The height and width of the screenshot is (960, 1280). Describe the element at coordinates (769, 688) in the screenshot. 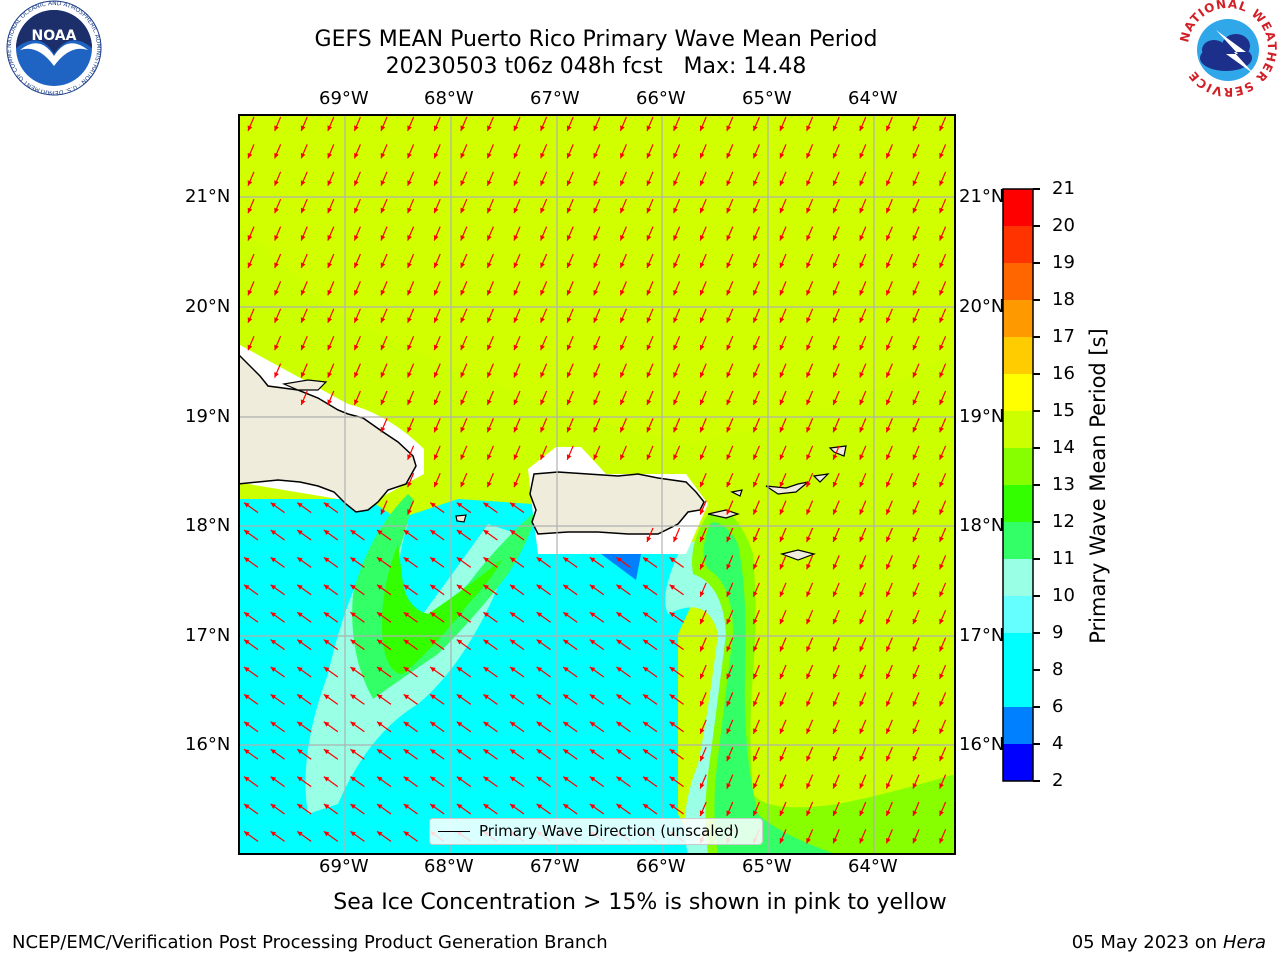

I see `period-10-11-east` at that location.